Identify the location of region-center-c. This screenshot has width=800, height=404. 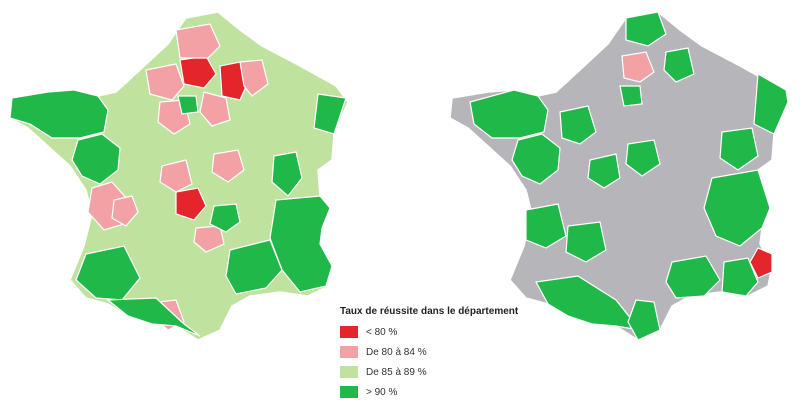
(228, 166).